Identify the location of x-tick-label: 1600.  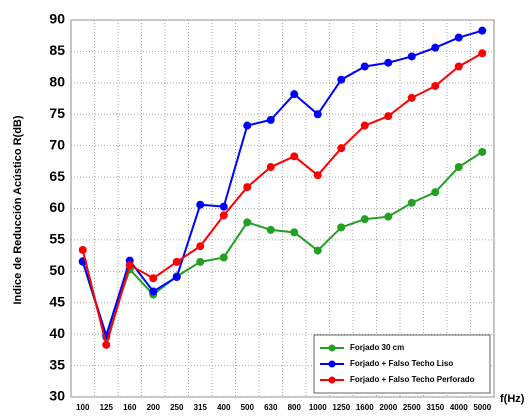
(365, 407).